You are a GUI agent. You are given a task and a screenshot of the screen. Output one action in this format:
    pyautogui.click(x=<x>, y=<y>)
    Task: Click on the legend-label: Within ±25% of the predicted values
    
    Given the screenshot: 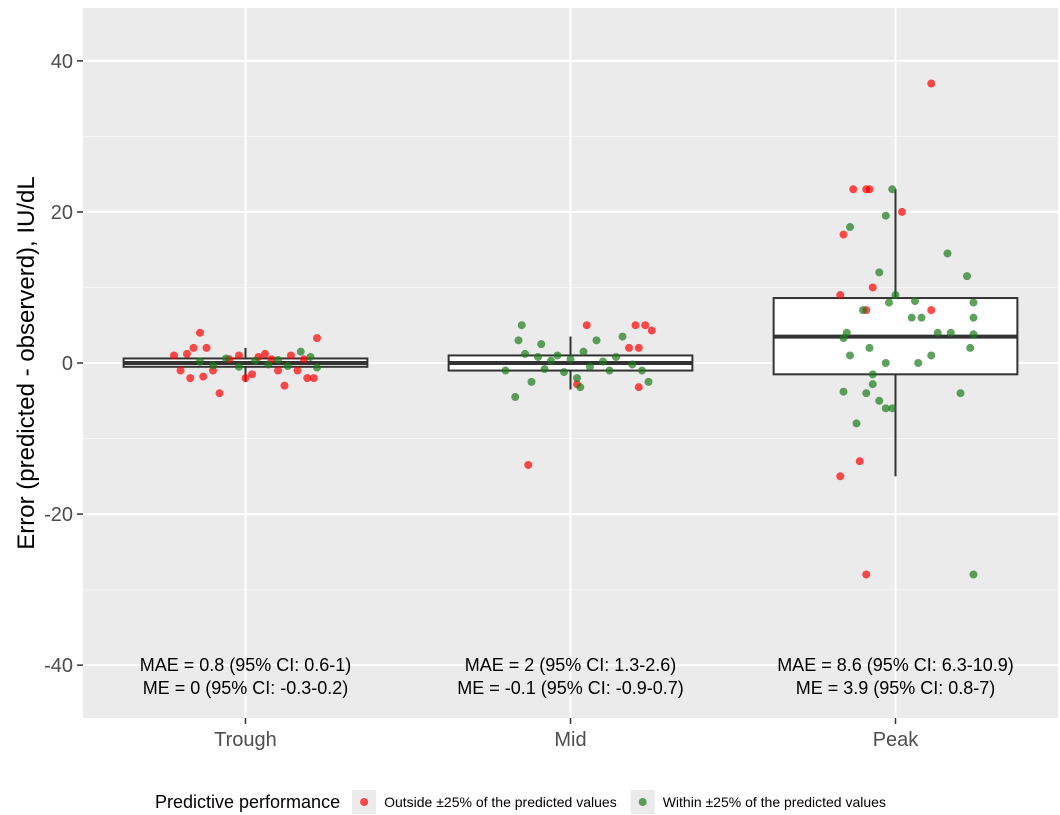 What is the action you would take?
    pyautogui.click(x=774, y=802)
    